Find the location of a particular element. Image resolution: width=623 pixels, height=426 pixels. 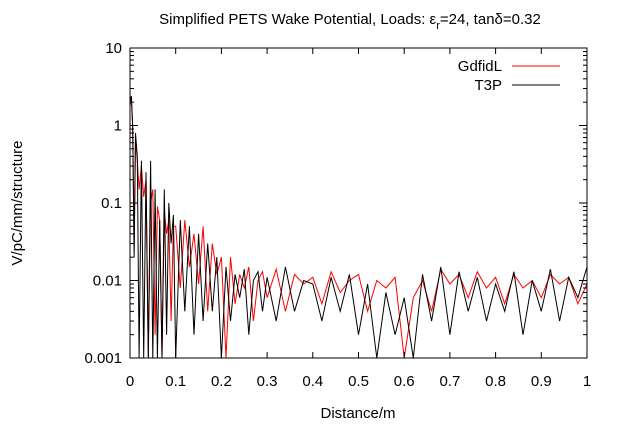

chart-title-prefix: Simplified PETS Wake Potential, Loads: ε is located at coordinates (297, 19).